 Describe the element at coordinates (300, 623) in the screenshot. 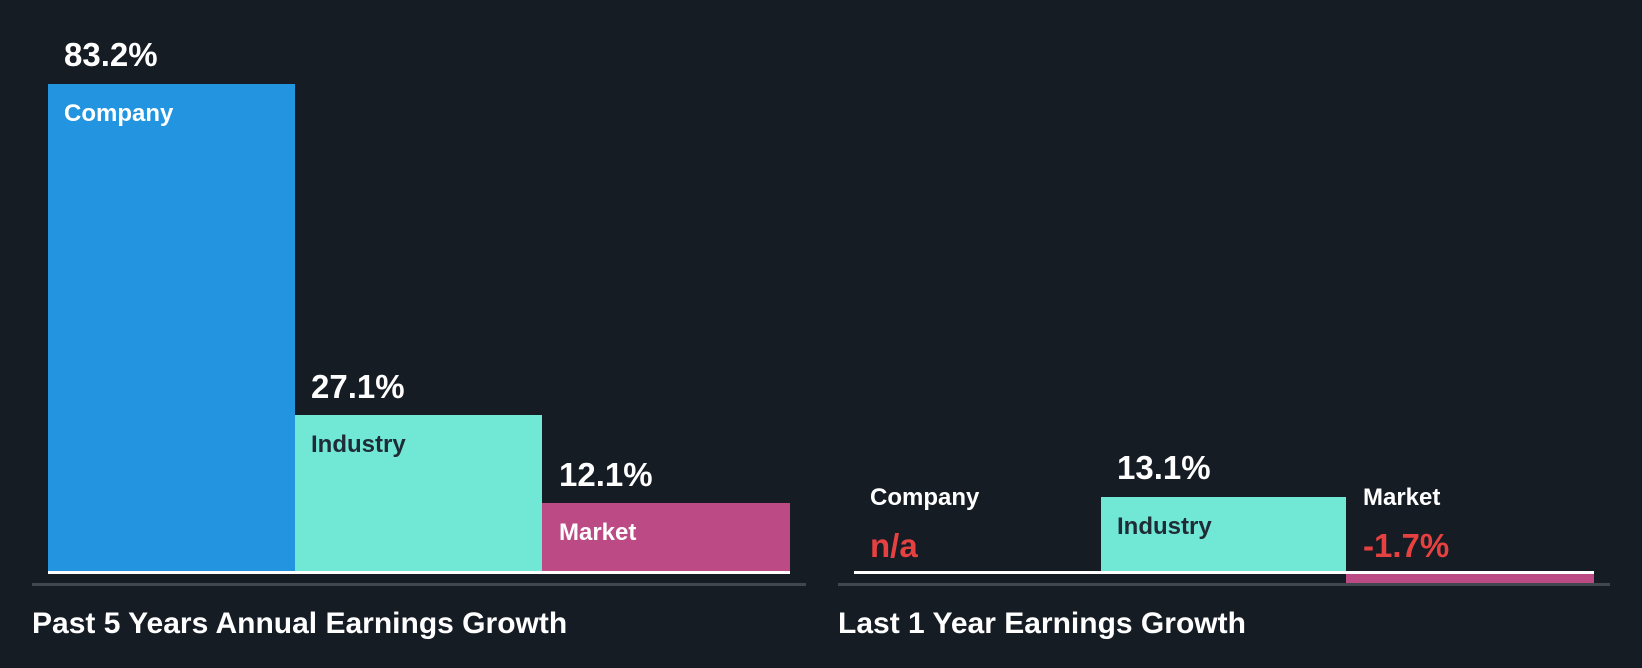

I see `chart-title: Past 5 Years Annual Earnings Growth` at that location.